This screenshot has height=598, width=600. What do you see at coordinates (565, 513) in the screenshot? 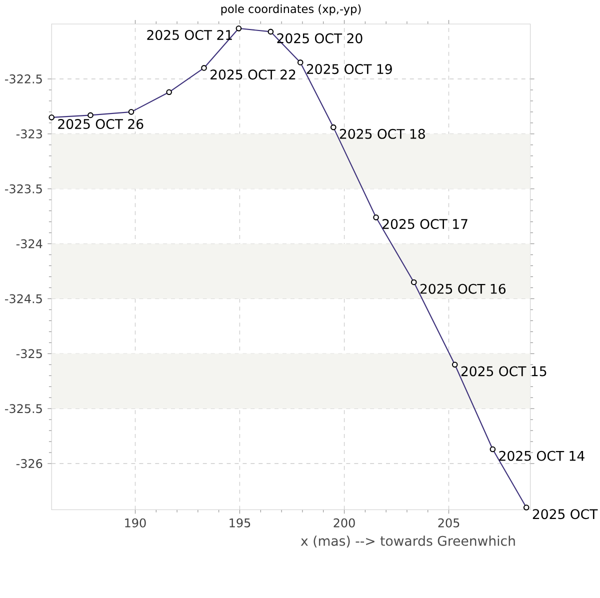
I see `annotation: 2025 OCT` at bounding box center [565, 513].